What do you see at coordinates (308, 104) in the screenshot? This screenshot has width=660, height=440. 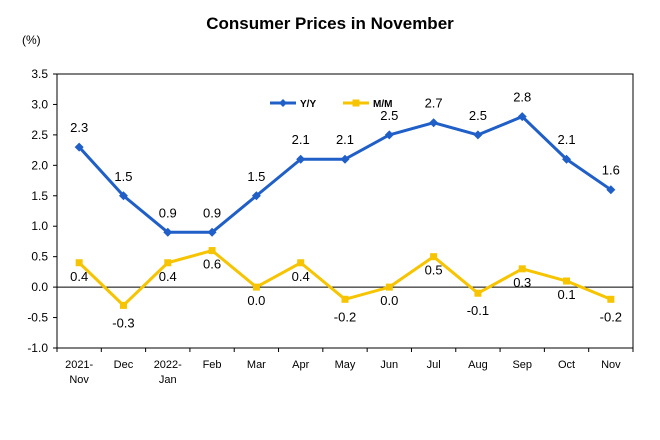 I see `legend-label: Y/Y` at bounding box center [308, 104].